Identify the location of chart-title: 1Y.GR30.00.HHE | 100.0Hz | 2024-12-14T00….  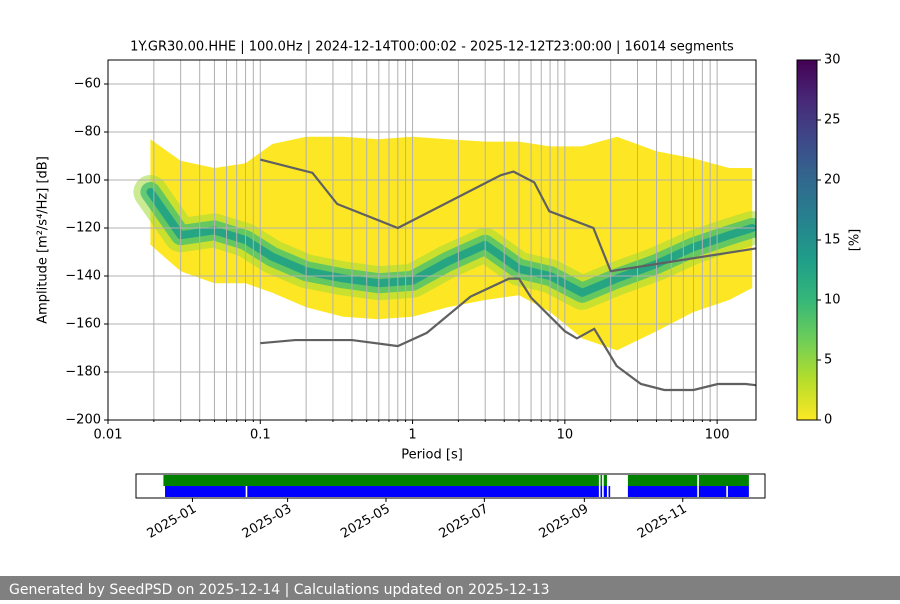
(432, 47).